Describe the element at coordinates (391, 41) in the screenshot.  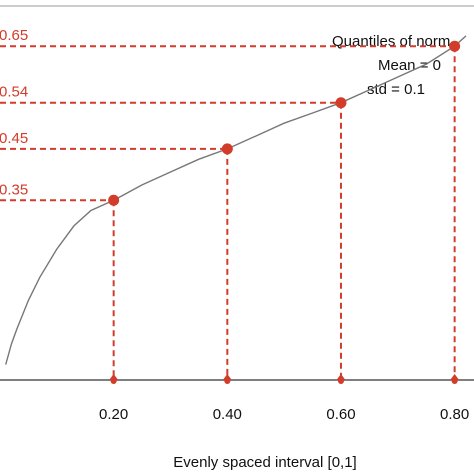
I see `annotation-line-1: Quantiles of norm` at that location.